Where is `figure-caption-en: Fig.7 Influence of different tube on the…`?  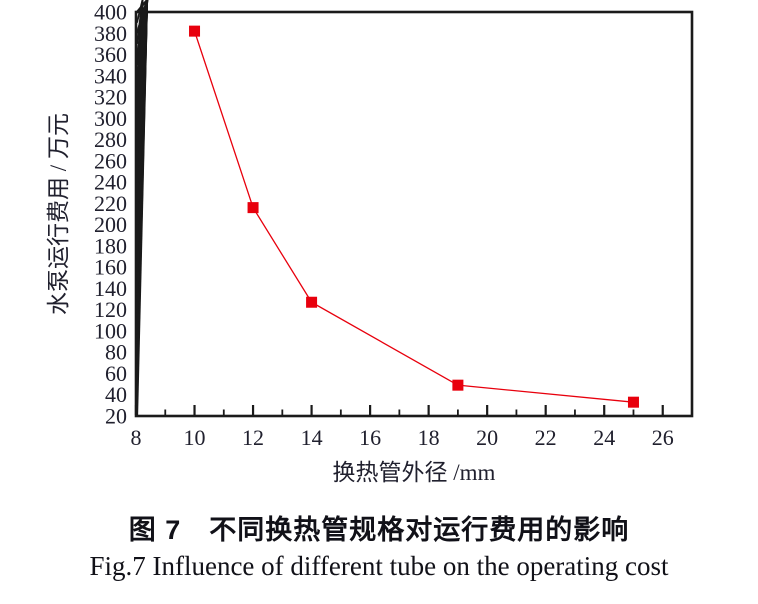
figure-caption-en: Fig.7 Influence of different tube on the… is located at coordinates (379, 566).